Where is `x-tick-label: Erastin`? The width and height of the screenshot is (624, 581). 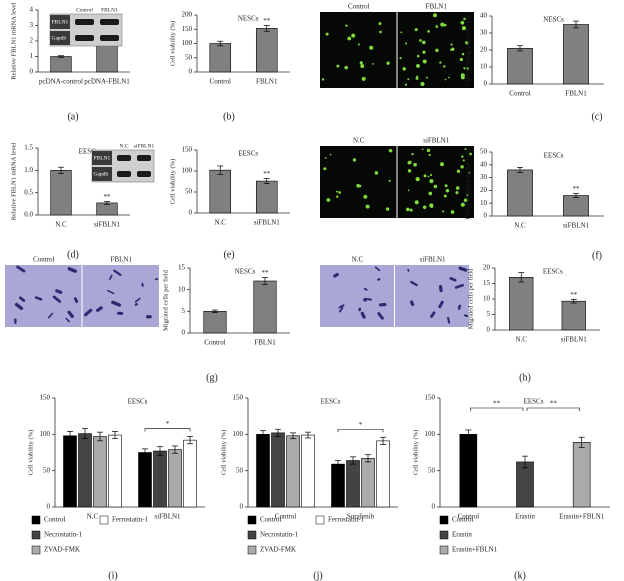 x-tick-label: Erastin is located at coordinates (525, 517).